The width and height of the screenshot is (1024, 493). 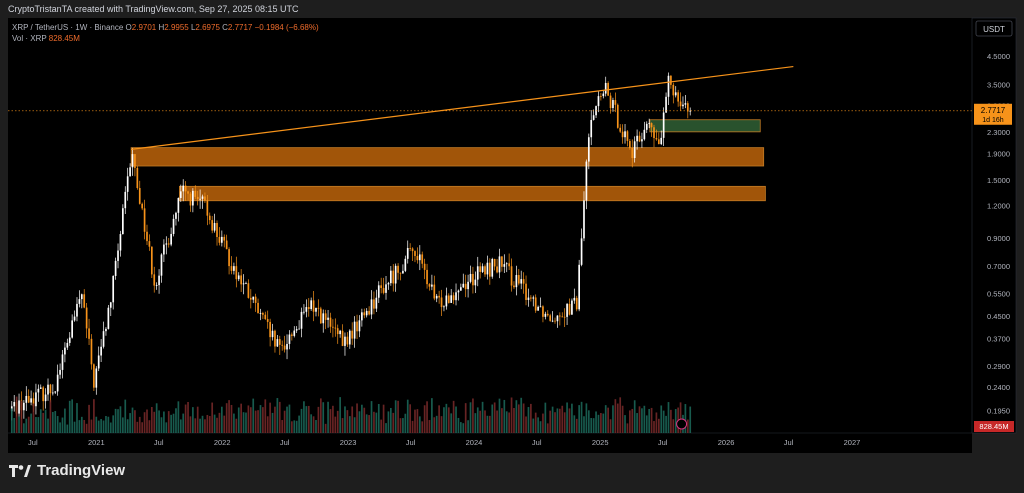 I want to click on time-tick-label: Jul, so click(x=285, y=442).